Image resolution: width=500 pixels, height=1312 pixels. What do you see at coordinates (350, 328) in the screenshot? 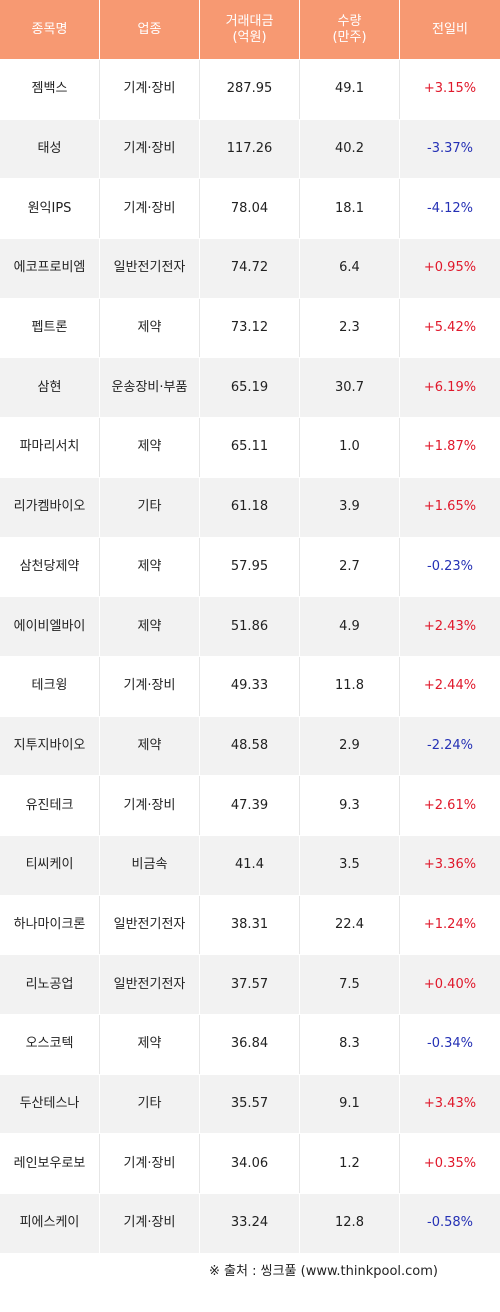
I see `trade-volume: 2.3` at bounding box center [350, 328].